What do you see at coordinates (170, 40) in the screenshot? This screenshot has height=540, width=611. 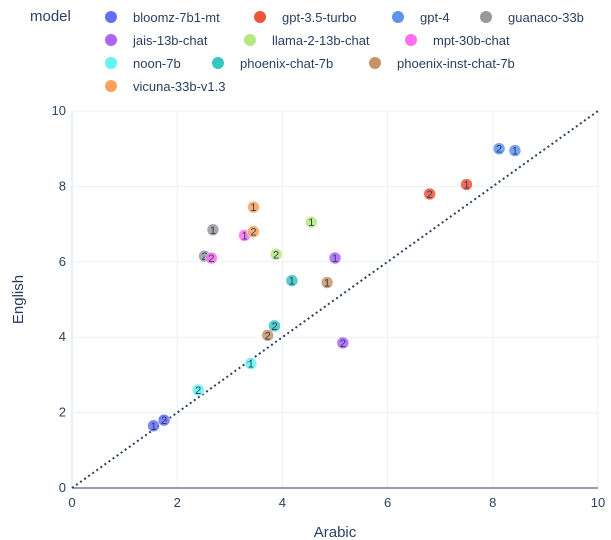 I see `legend-label: jais-13b-chat` at bounding box center [170, 40].